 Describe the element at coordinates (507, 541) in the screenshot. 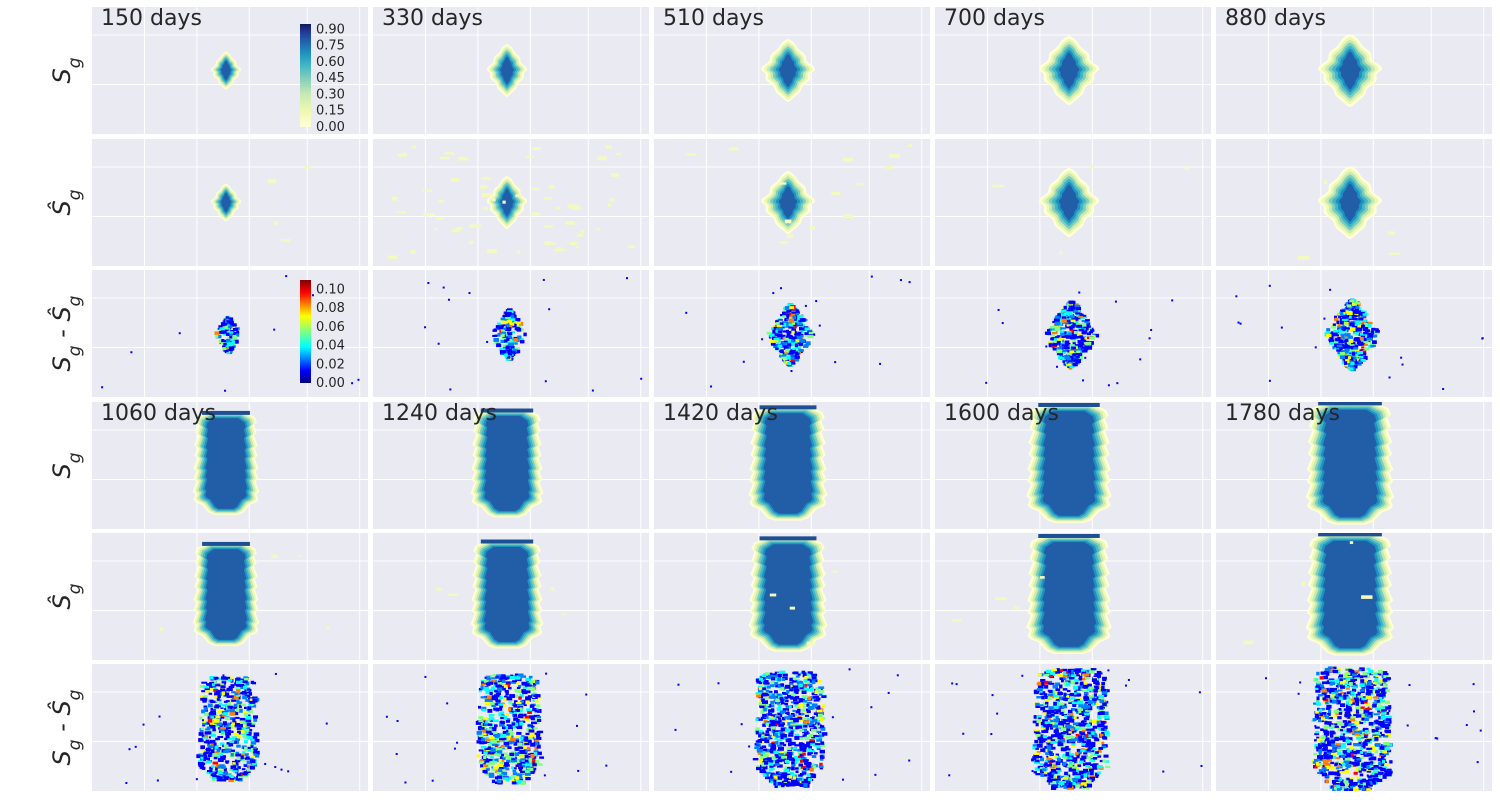

I see `saturation-cap` at that location.